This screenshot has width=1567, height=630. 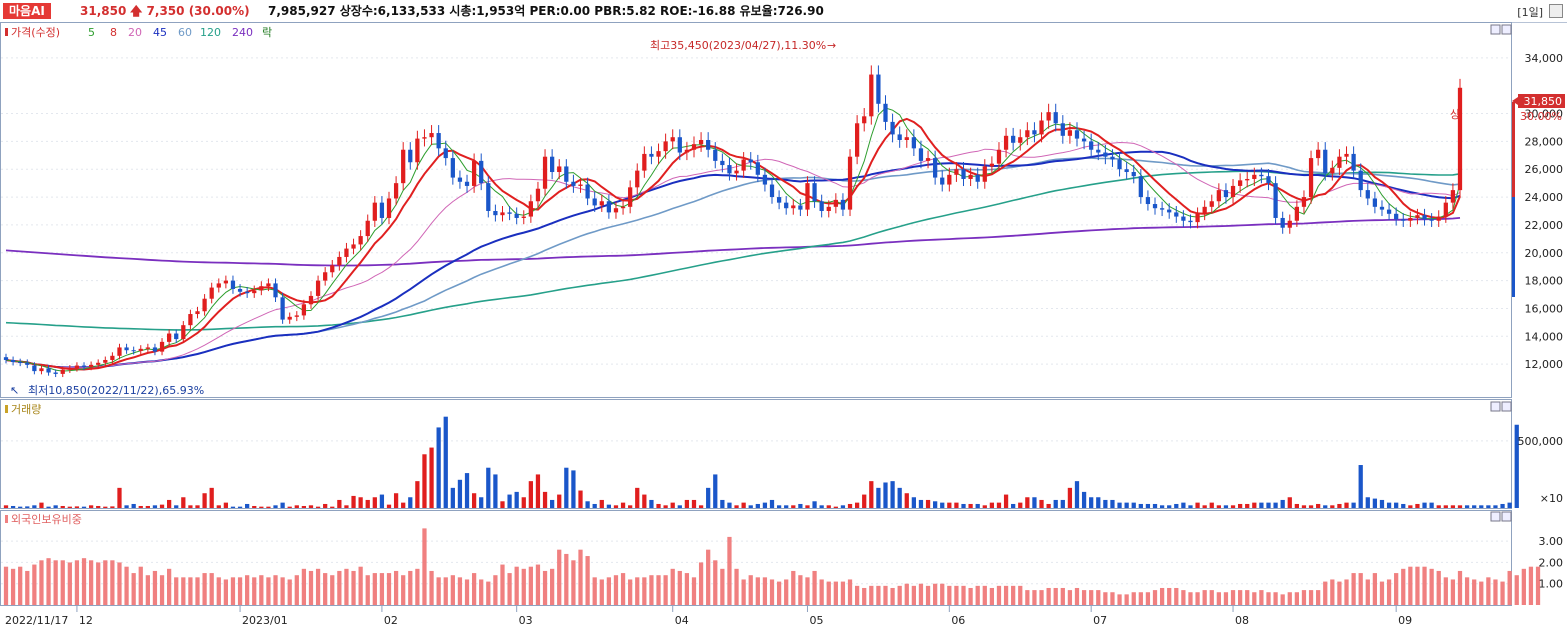 I want to click on x-tick-label: 07, so click(x=1100, y=620).